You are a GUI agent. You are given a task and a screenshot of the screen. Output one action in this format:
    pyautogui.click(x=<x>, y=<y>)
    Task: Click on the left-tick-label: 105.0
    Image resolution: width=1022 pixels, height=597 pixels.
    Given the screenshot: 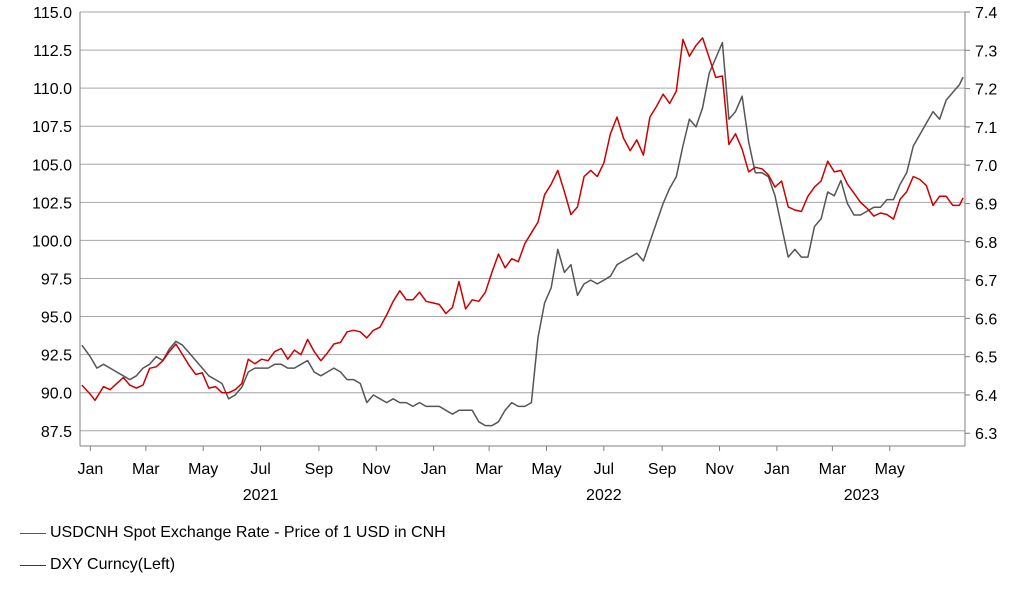 What is the action you would take?
    pyautogui.click(x=52, y=165)
    